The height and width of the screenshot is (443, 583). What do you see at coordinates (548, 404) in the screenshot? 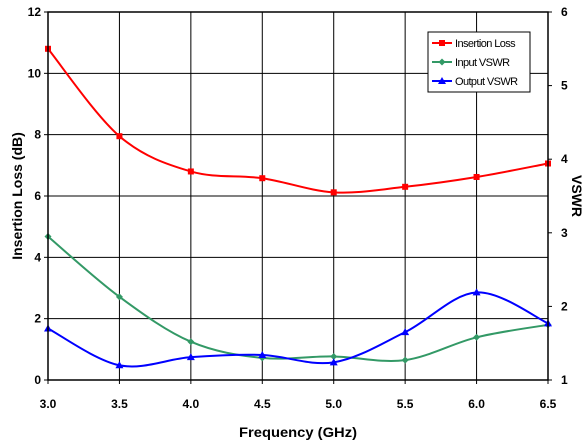
I see `x-tick-label: 6.5` at bounding box center [548, 404].